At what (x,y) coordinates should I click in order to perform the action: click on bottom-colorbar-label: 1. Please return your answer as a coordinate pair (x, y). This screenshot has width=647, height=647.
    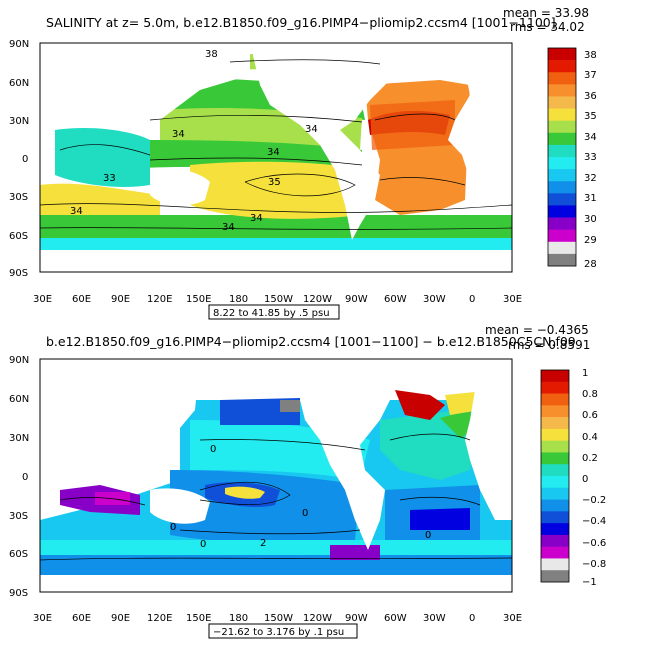
    Looking at the image, I should click on (585, 373).